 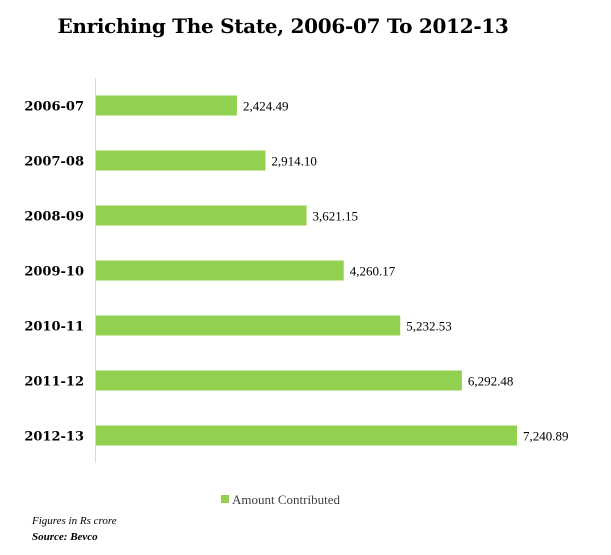 I want to click on source-note: Source: Bevco, so click(x=65, y=537).